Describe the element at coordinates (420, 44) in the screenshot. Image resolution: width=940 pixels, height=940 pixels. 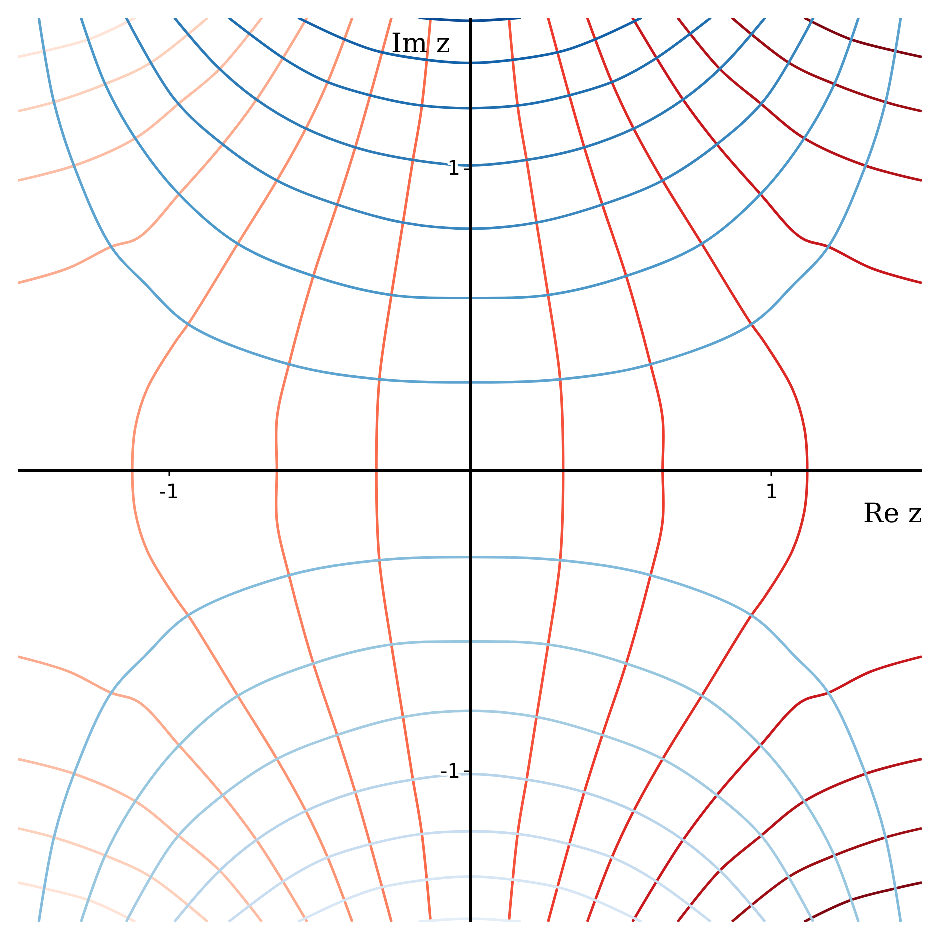
I see `y-axis-title: Im z` at that location.